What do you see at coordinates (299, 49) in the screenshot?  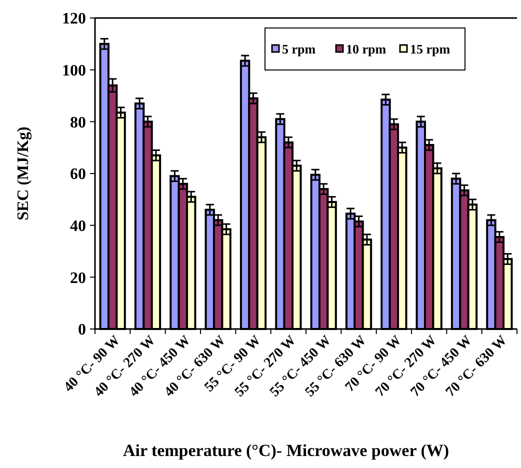 I see `legend-label: 5 rpm` at bounding box center [299, 49].